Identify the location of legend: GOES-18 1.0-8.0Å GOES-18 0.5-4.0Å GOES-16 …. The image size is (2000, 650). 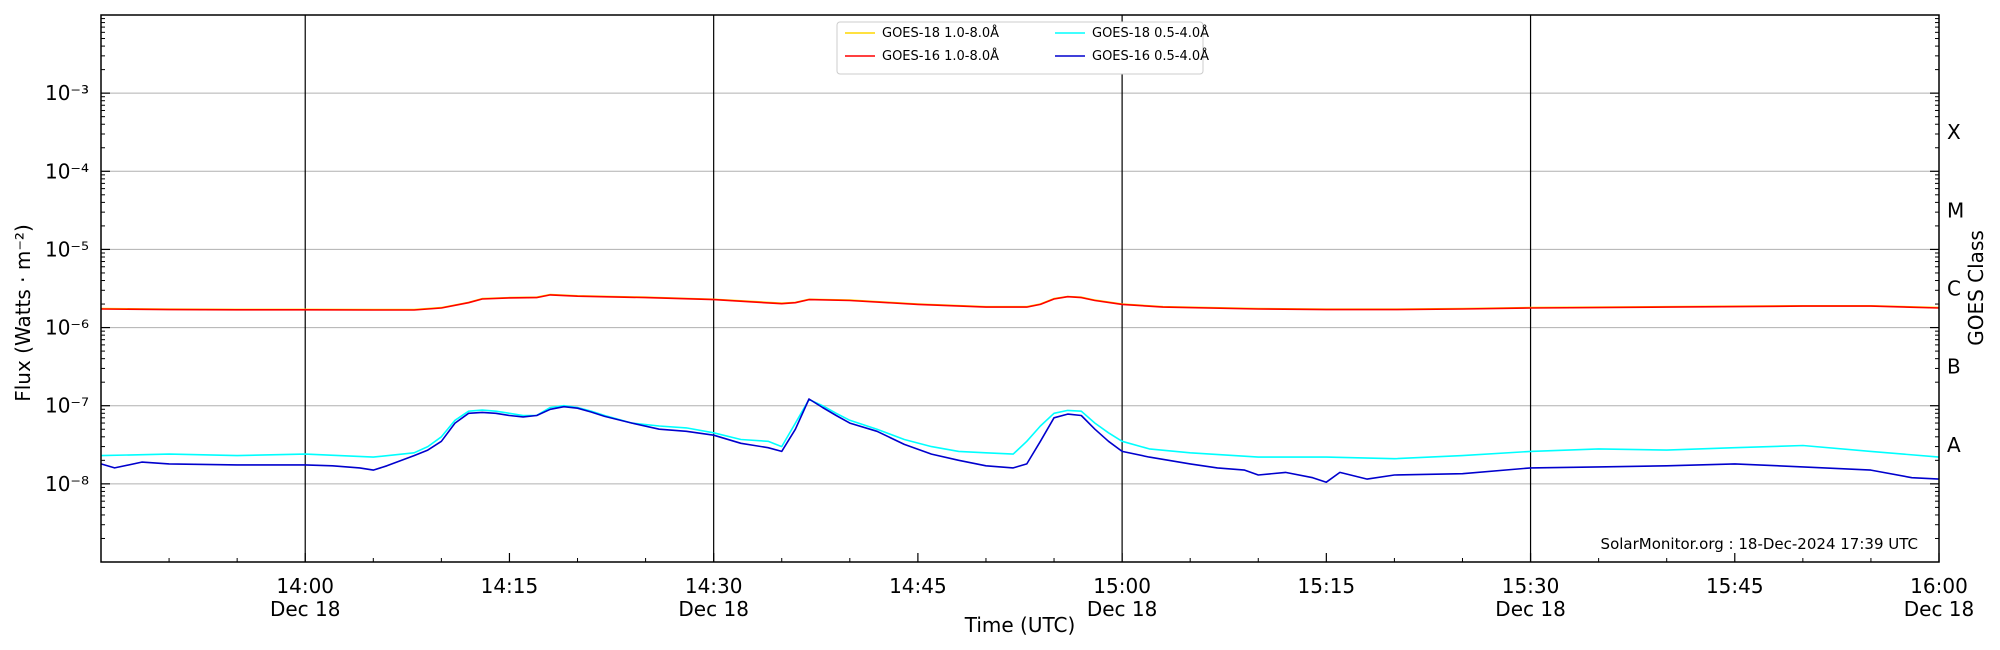
(1022, 48).